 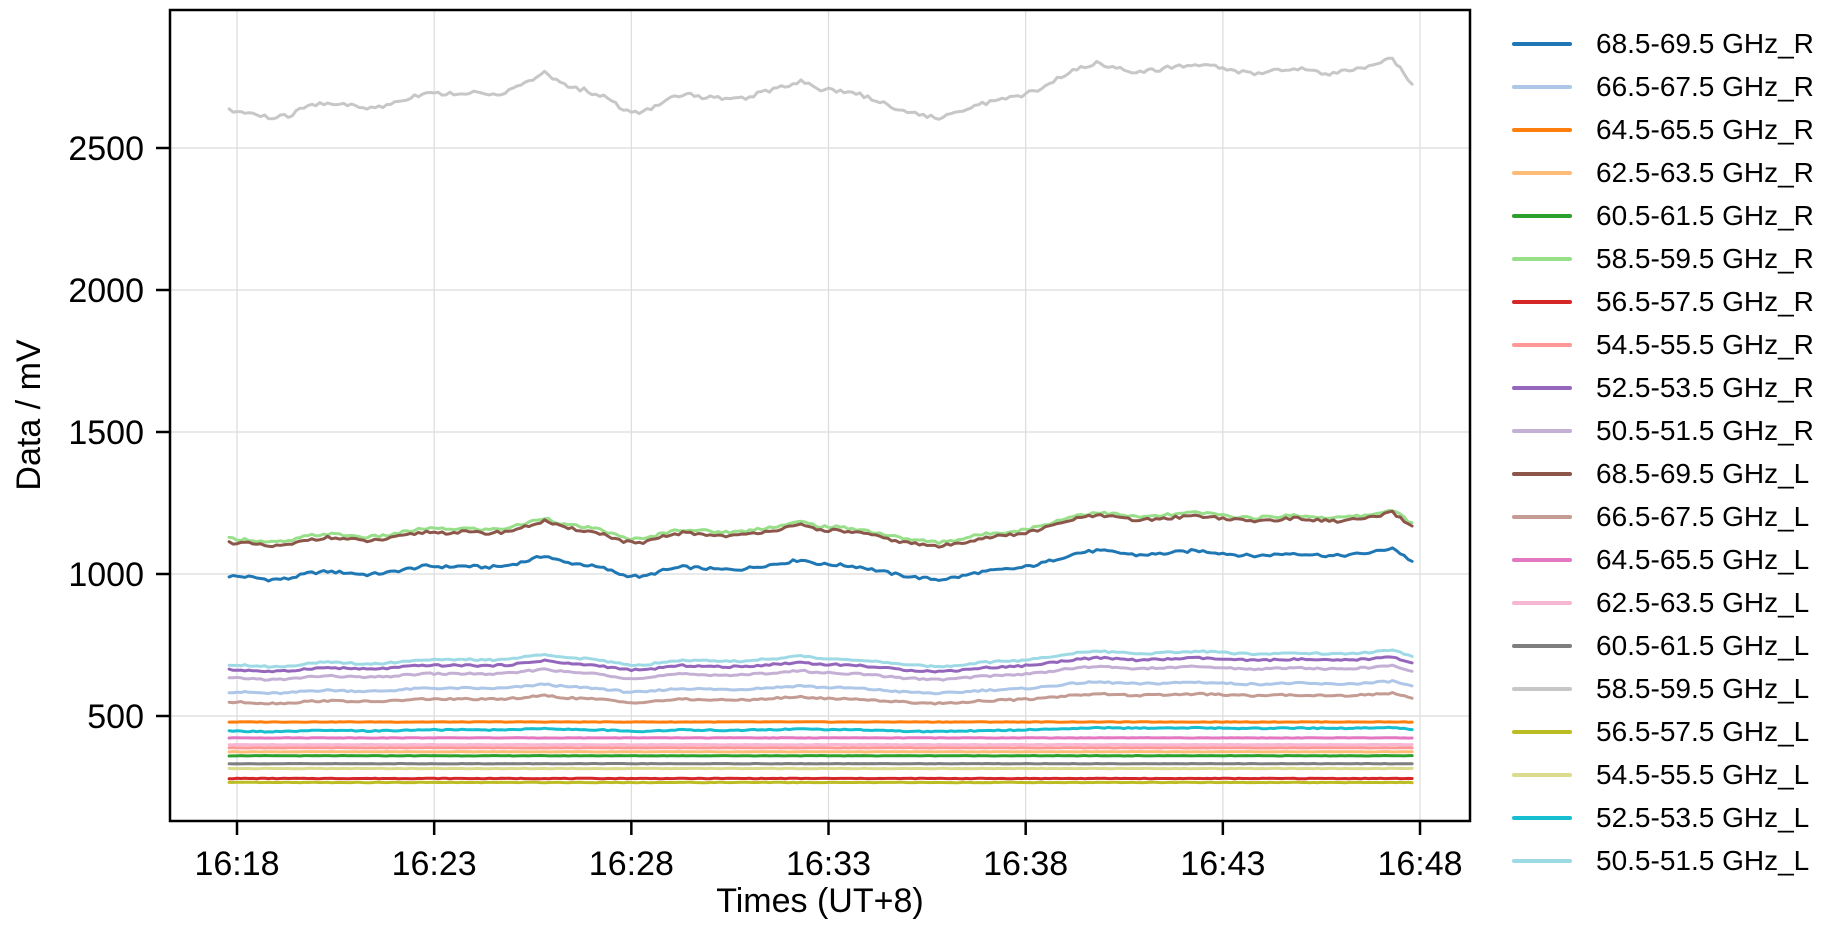 I want to click on legend-item: 58.5-59.5 GHz_R, so click(x=1663, y=258).